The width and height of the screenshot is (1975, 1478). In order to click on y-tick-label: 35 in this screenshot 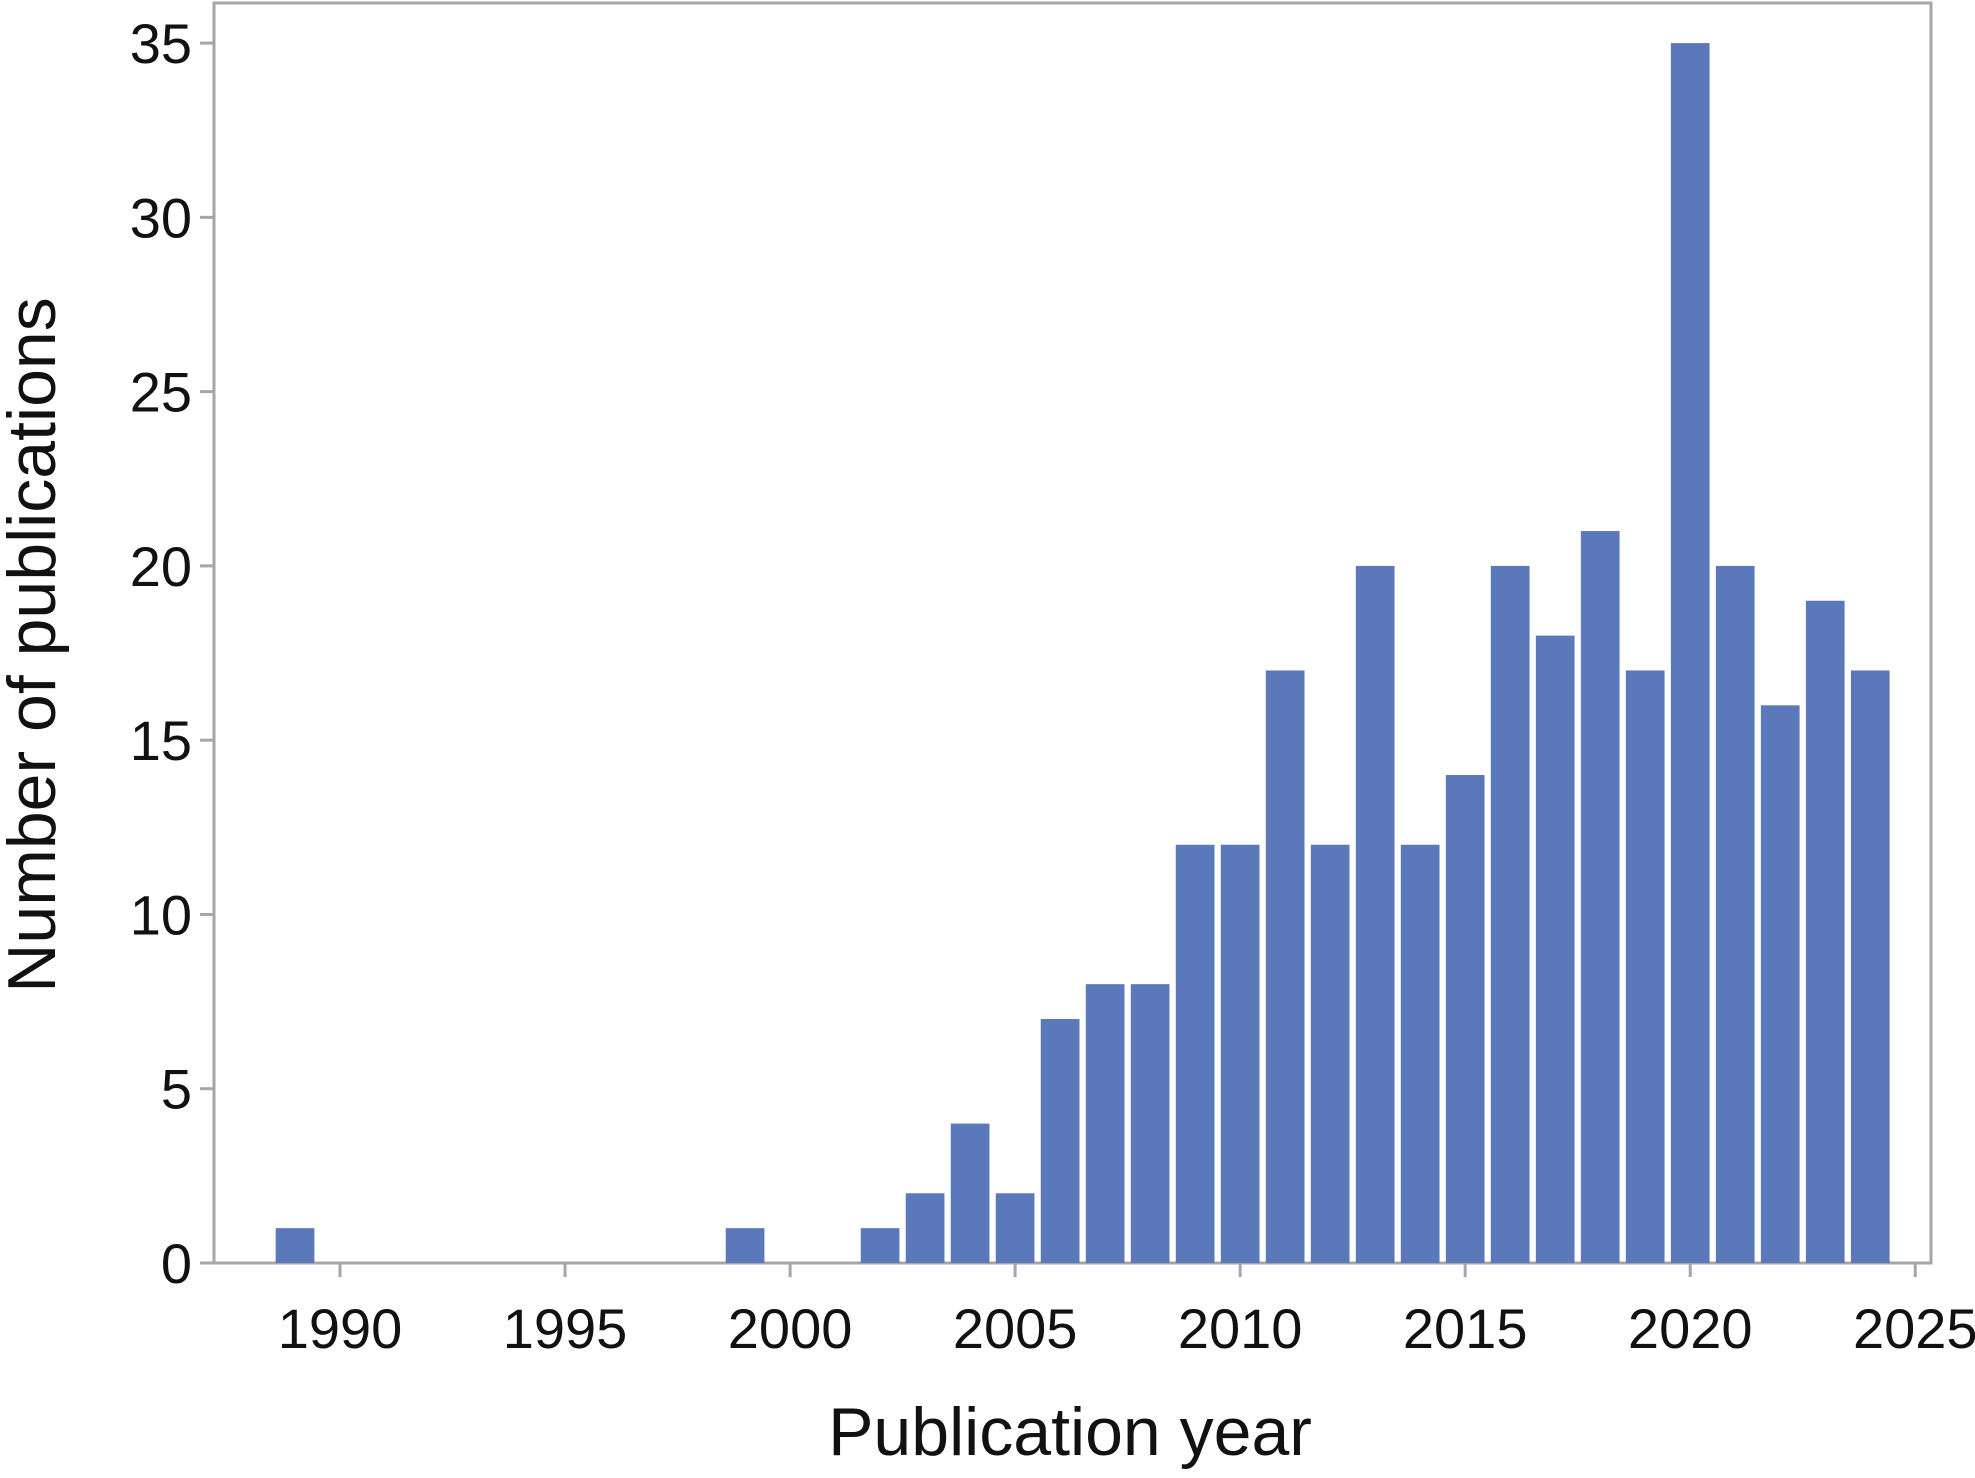, I will do `click(161, 43)`.